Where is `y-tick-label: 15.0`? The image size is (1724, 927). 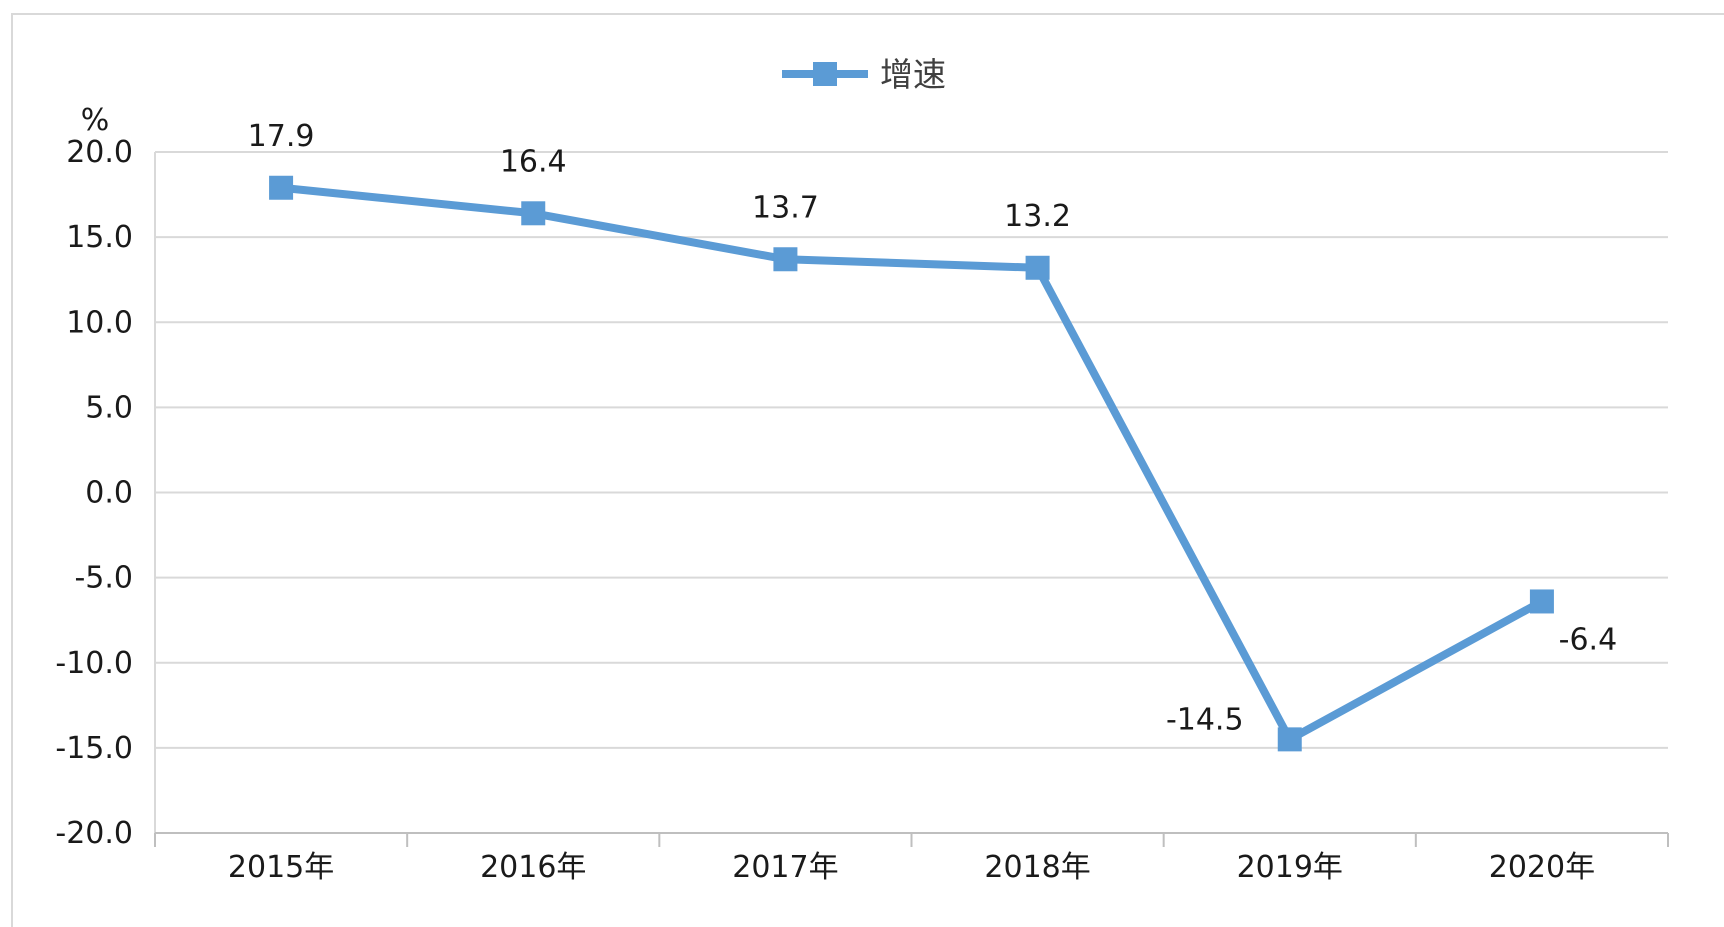 y-tick-label: 15.0 is located at coordinates (99, 237).